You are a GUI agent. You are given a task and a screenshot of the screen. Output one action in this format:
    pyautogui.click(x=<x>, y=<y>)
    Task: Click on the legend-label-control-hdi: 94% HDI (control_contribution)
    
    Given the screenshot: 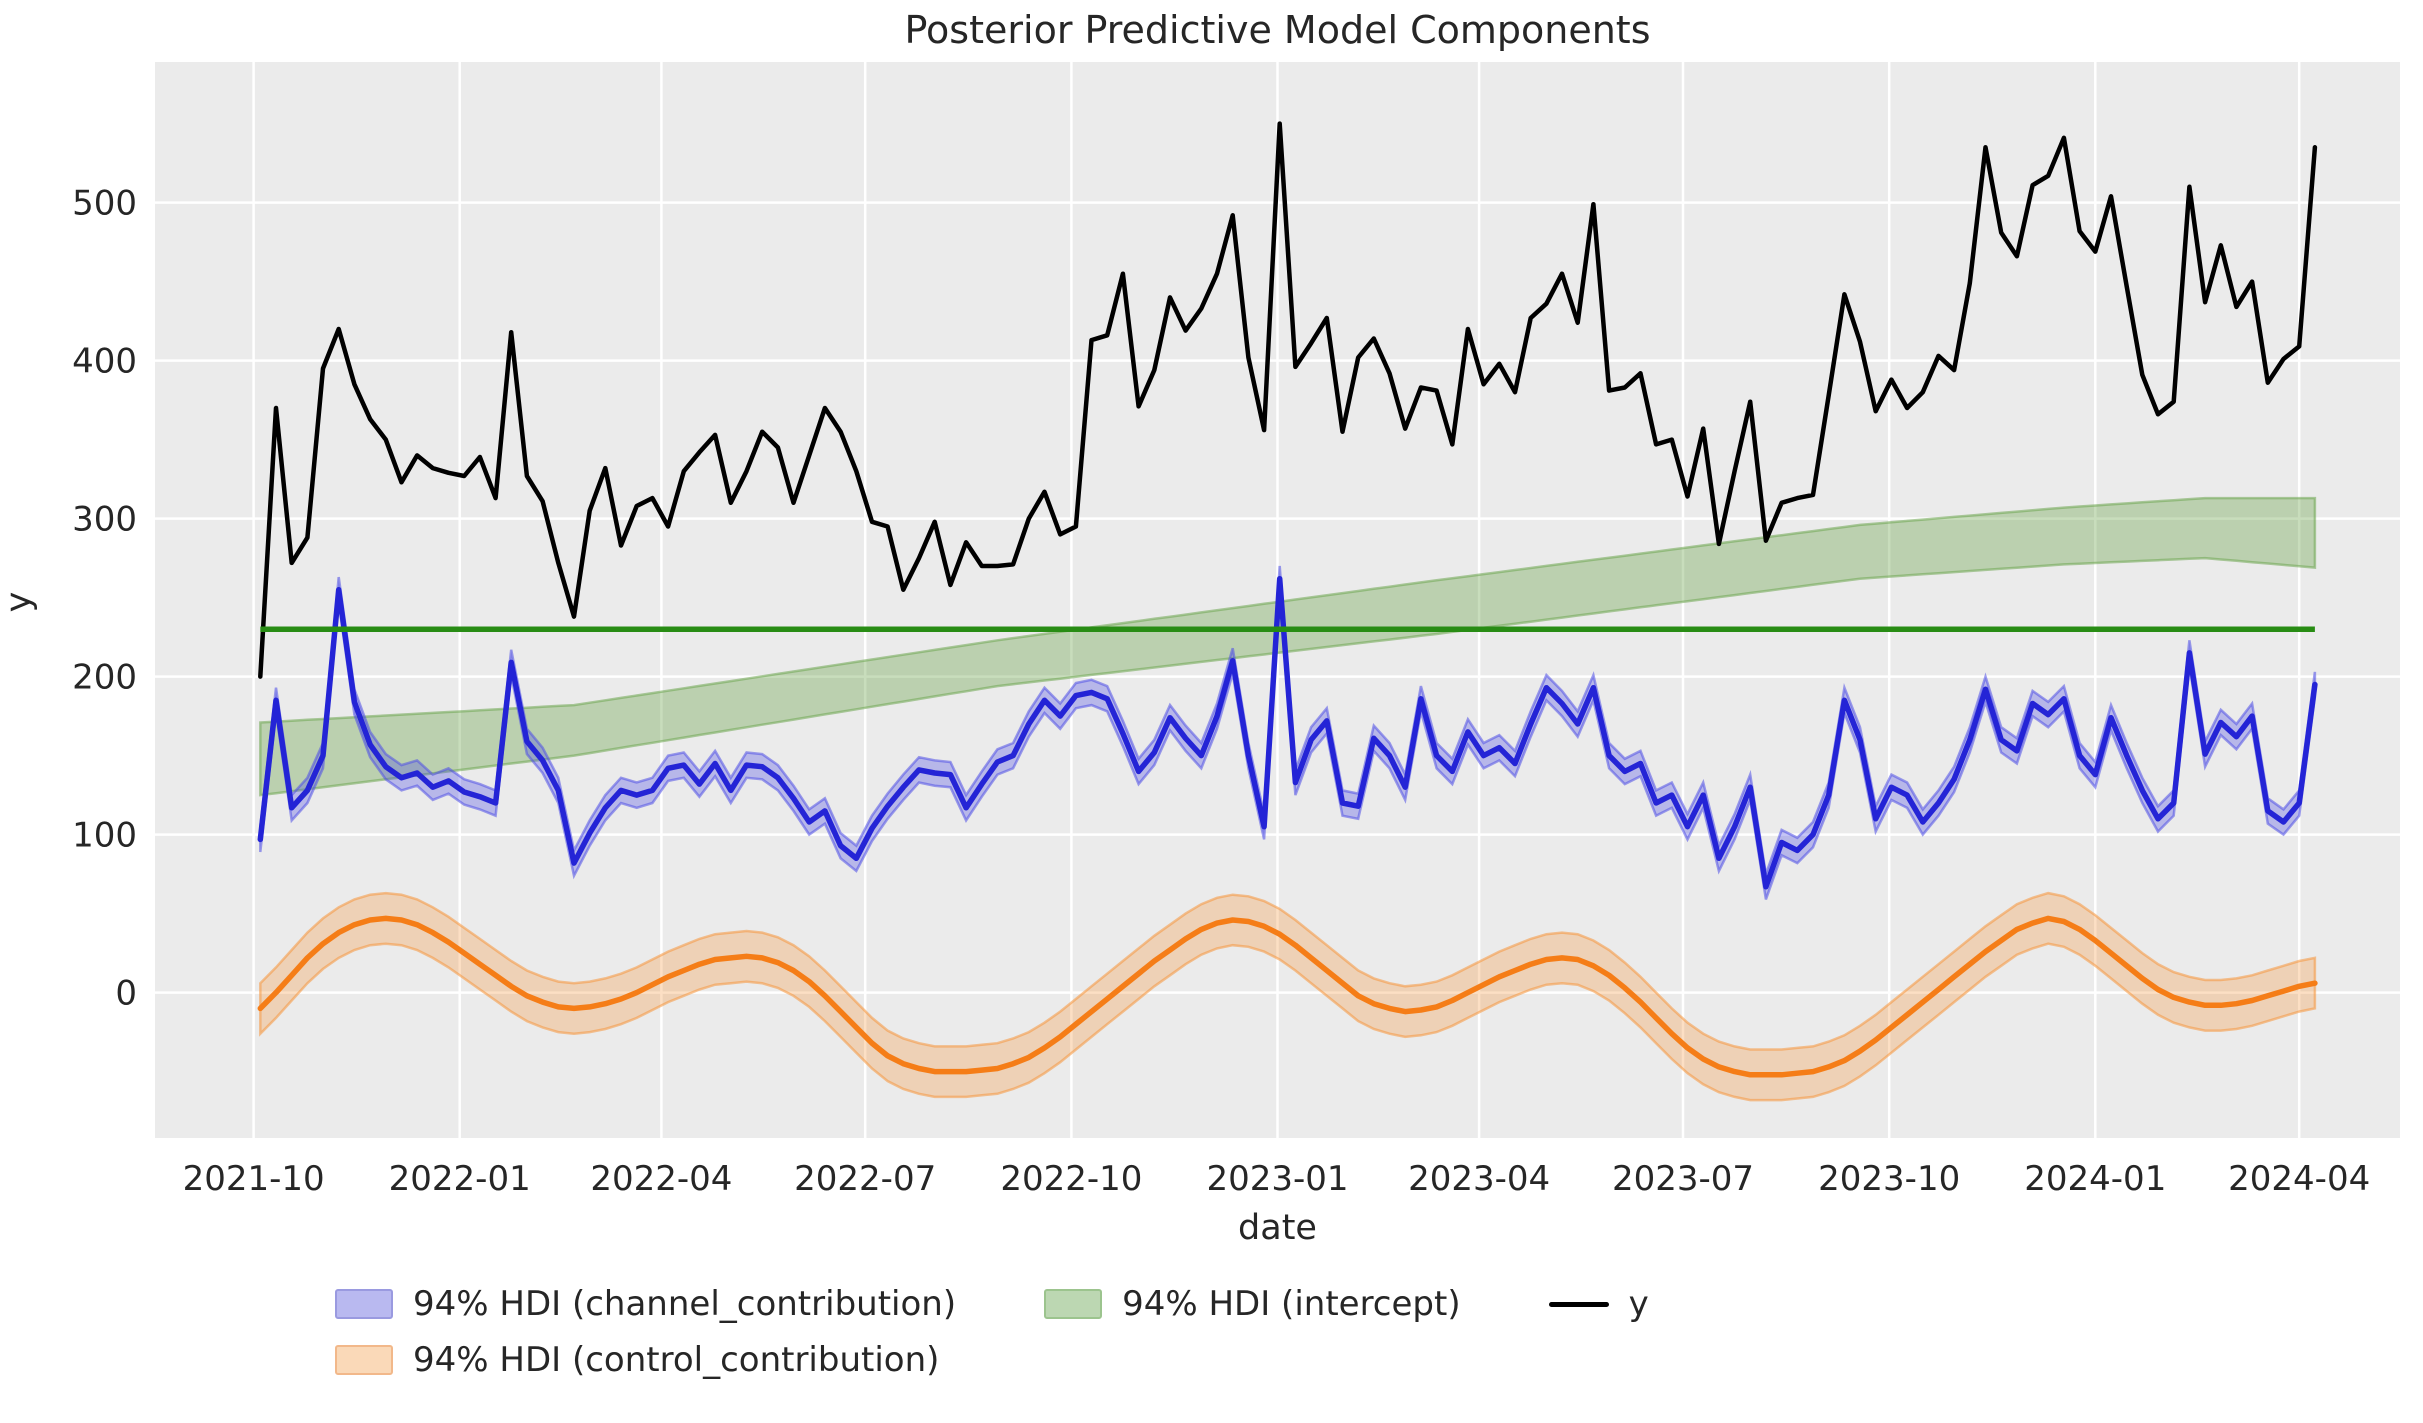 What is the action you would take?
    pyautogui.click(x=676, y=1360)
    